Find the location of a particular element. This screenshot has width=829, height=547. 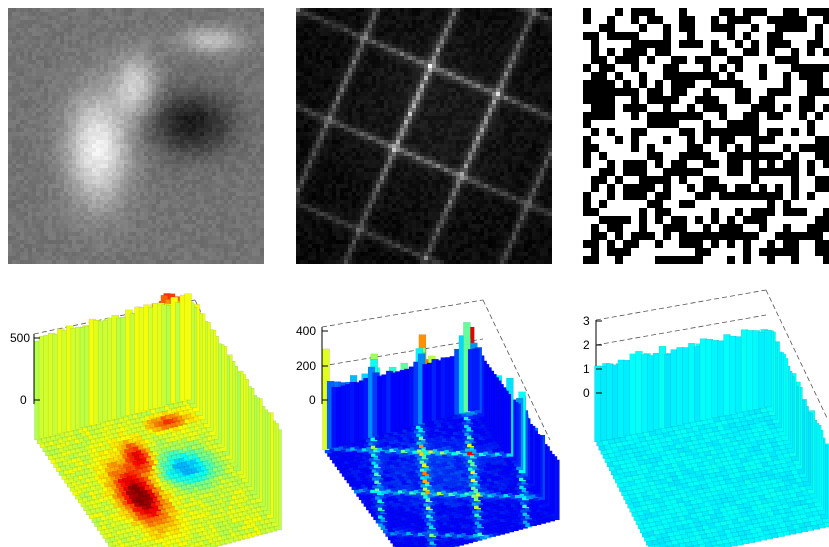

z-axis-ticks-1: 500 0 is located at coordinates (25, 369).